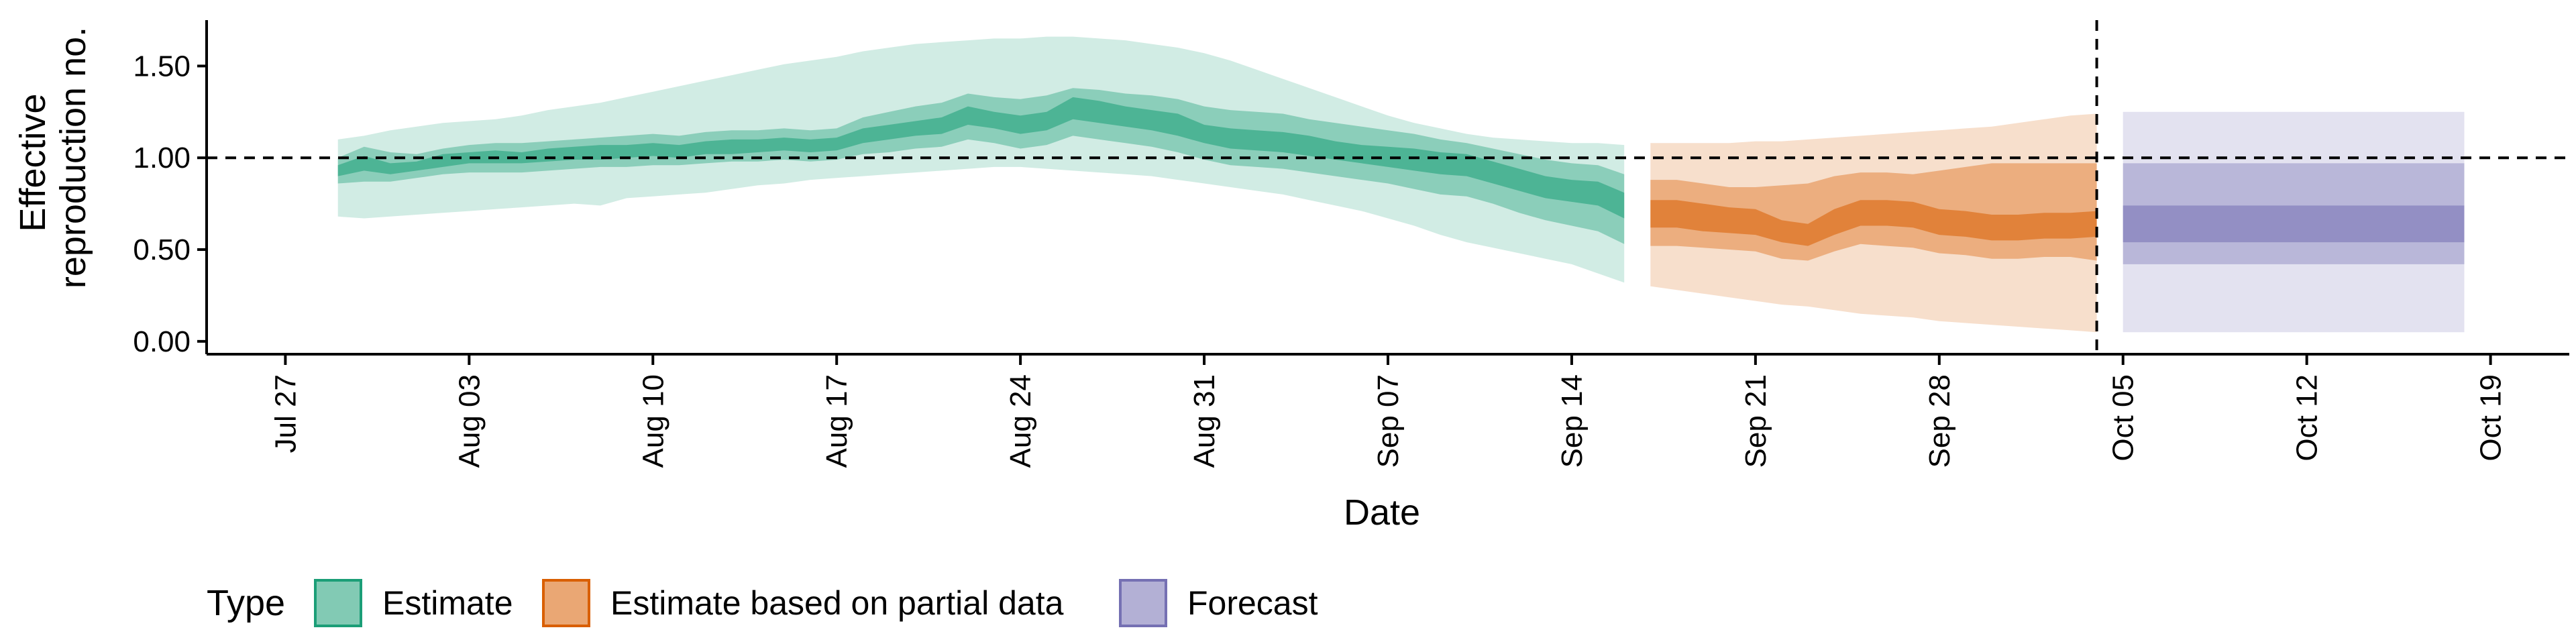 Image resolution: width=2576 pixels, height=644 pixels. What do you see at coordinates (162, 249) in the screenshot?
I see `y-tick-label: 0.50` at bounding box center [162, 249].